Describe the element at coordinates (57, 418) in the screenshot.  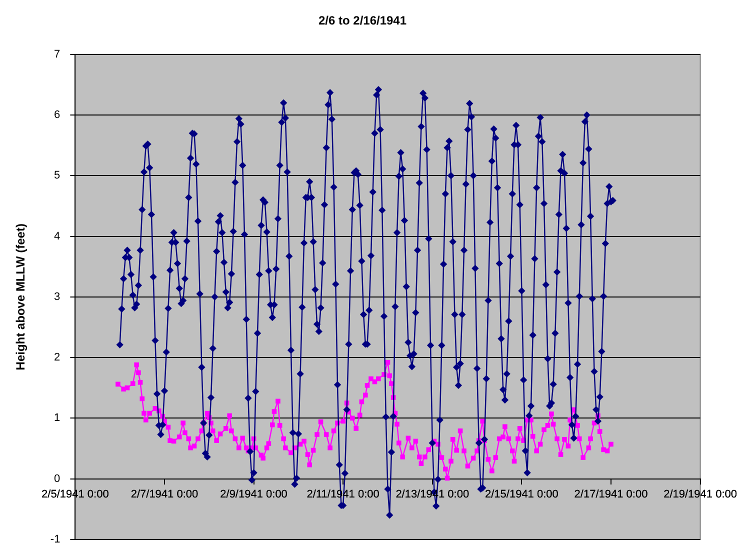
I see `y-tick-label: 1` at that location.